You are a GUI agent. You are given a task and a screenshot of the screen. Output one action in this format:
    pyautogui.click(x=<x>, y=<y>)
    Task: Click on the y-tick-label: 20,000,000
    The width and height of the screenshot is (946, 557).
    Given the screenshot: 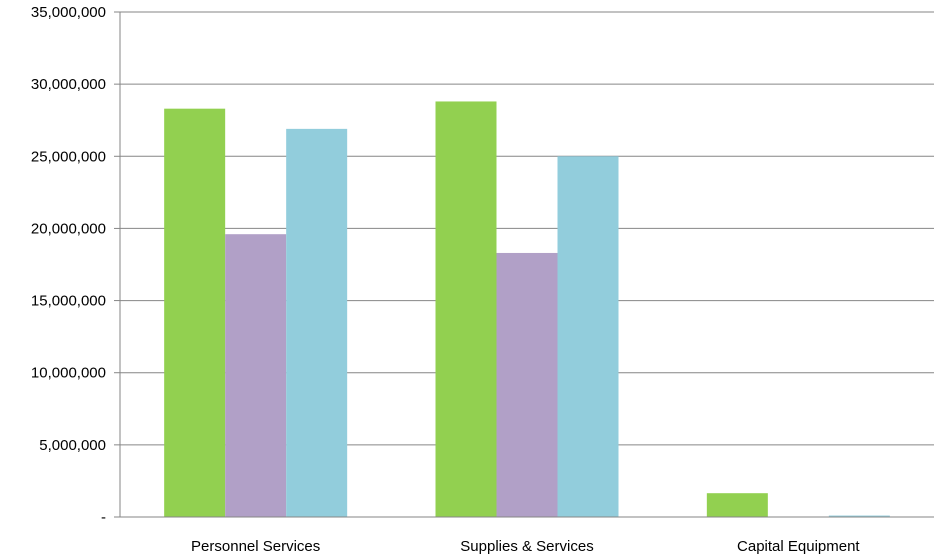 What is the action you would take?
    pyautogui.click(x=68, y=228)
    